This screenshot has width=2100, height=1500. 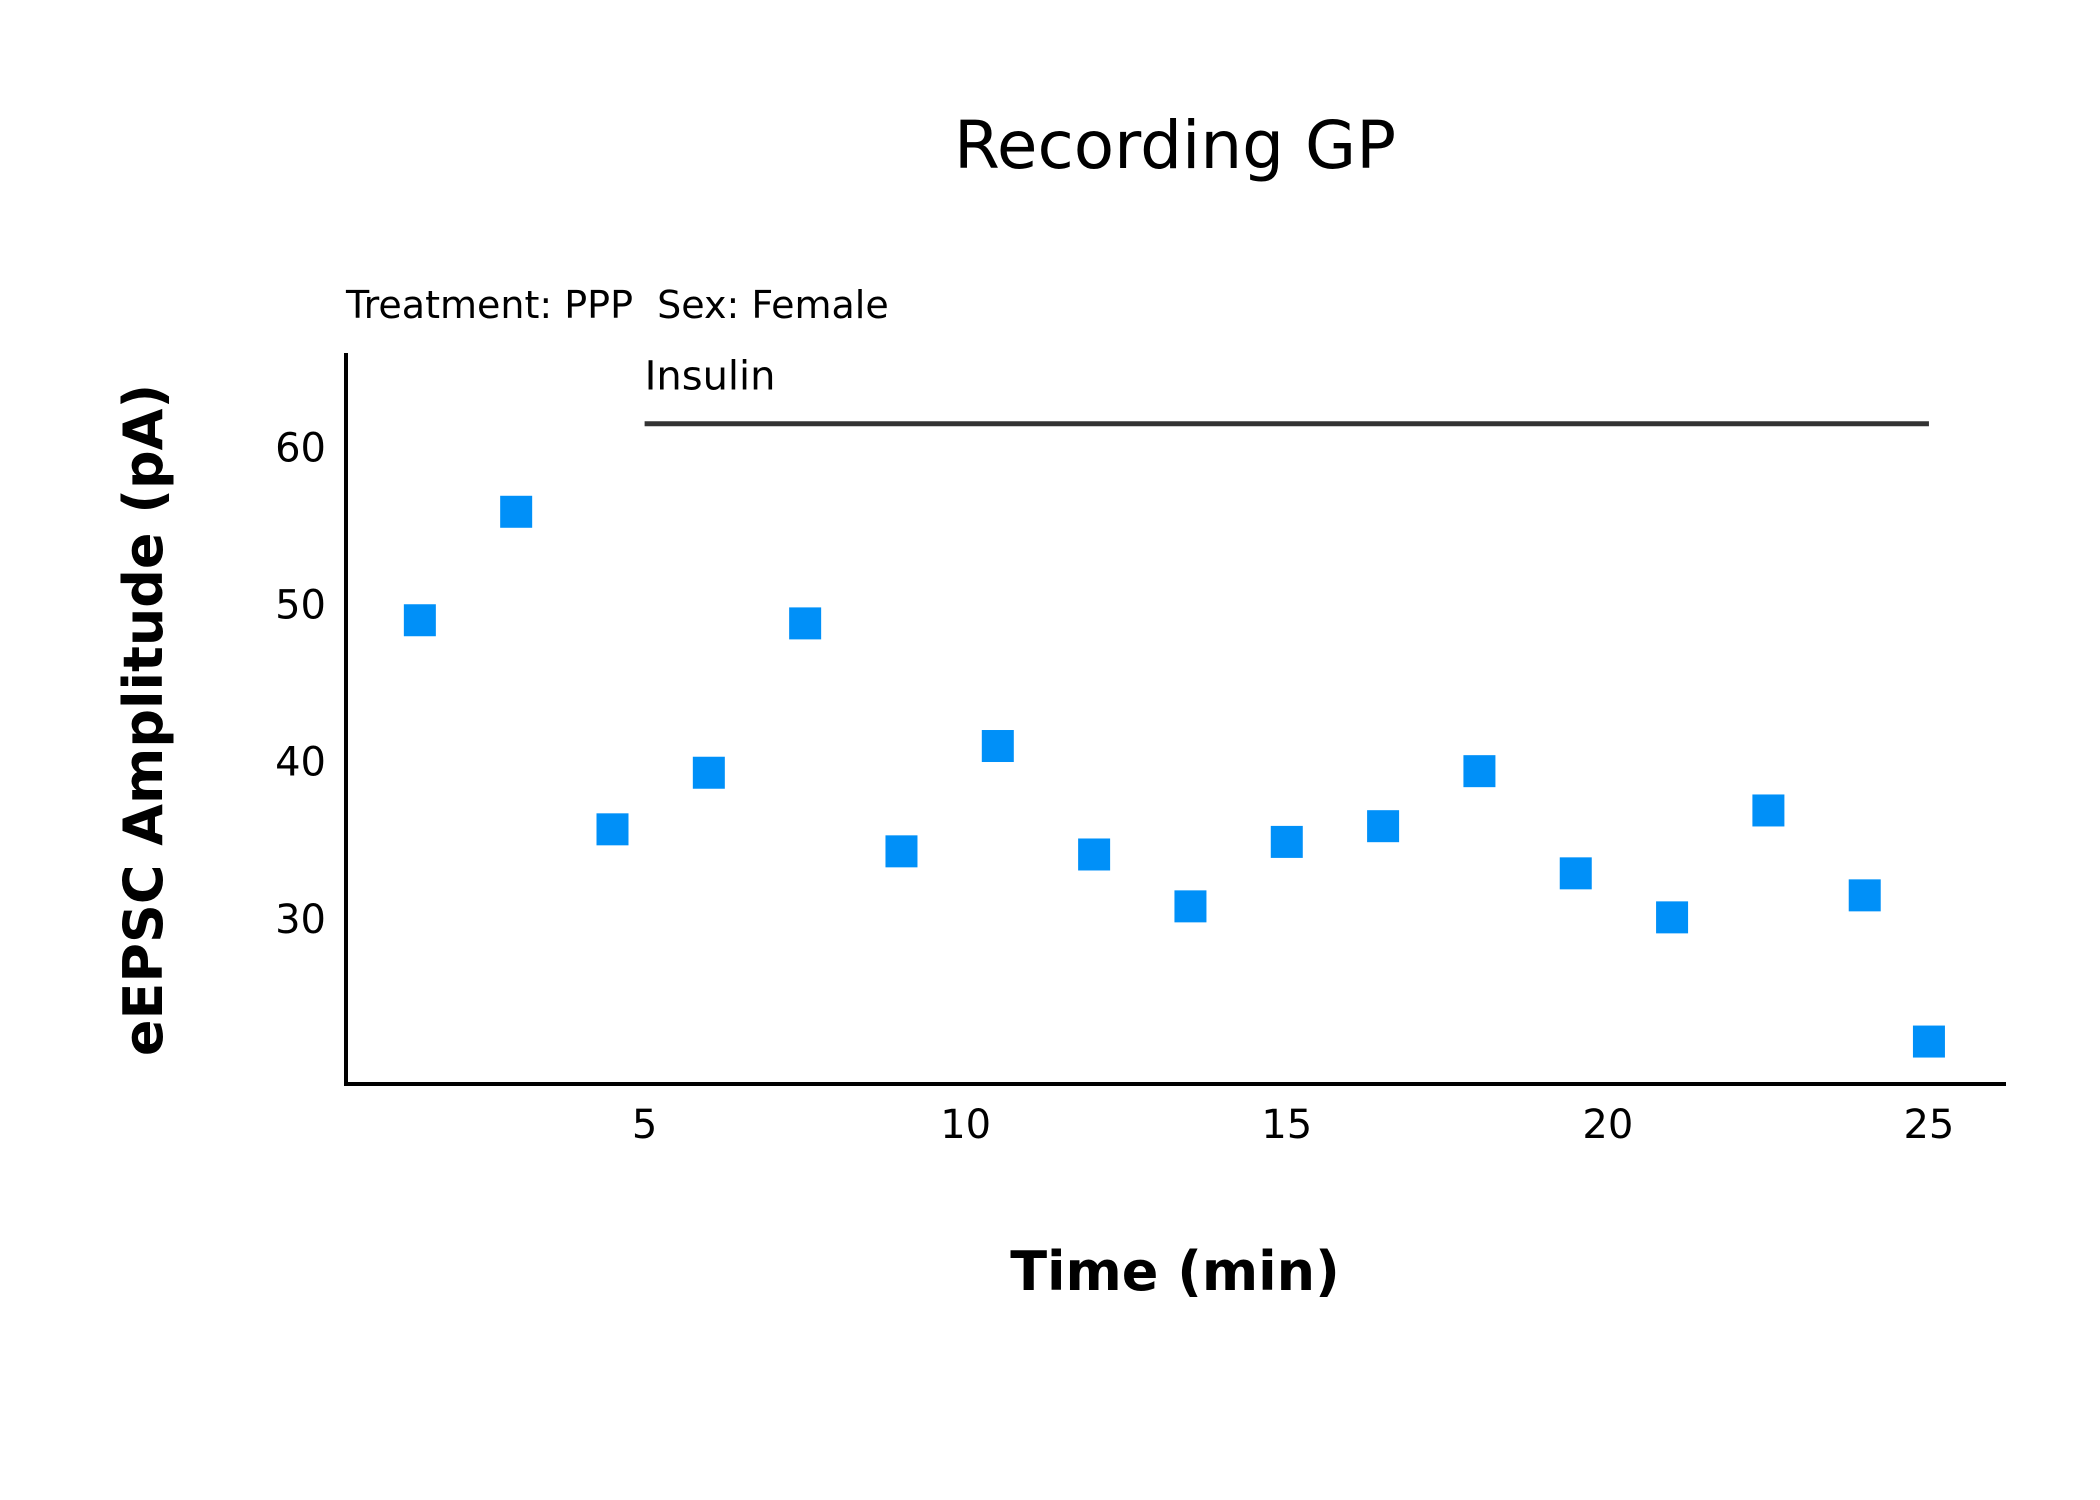 What do you see at coordinates (1607, 1125) in the screenshot?
I see `x-tick-label: 20` at bounding box center [1607, 1125].